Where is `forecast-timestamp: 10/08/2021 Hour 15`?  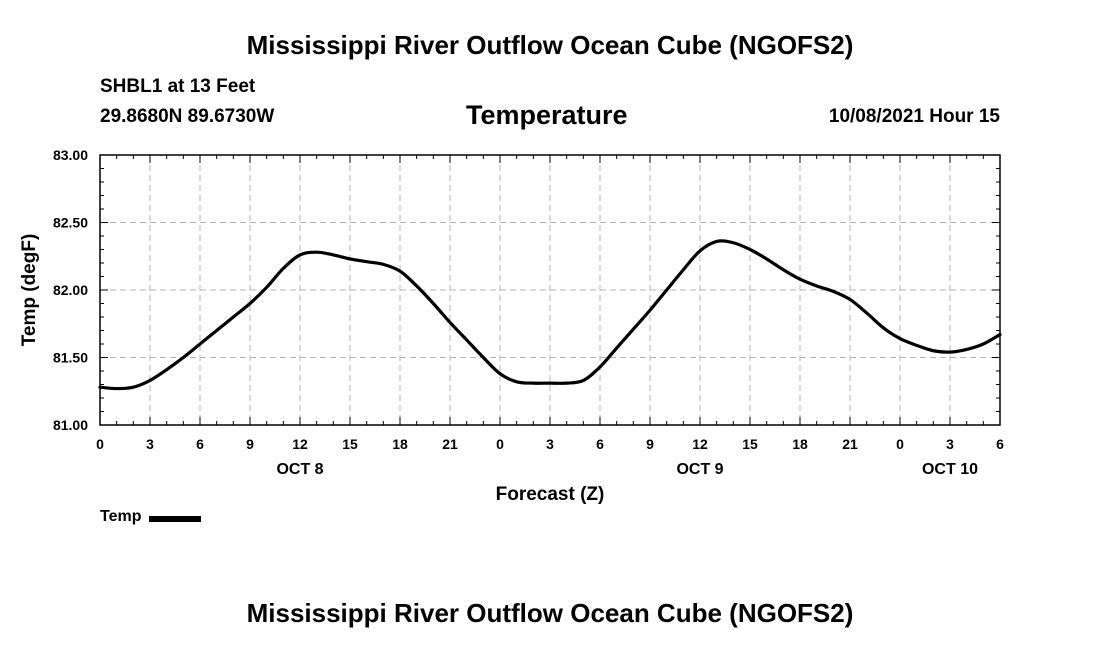 forecast-timestamp: 10/08/2021 Hour 15 is located at coordinates (914, 116).